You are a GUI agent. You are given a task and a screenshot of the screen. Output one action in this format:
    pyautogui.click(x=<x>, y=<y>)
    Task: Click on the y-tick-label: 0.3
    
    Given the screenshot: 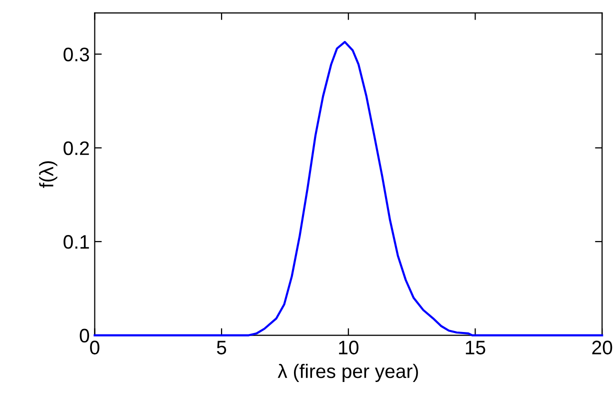 What is the action you would take?
    pyautogui.click(x=76, y=55)
    